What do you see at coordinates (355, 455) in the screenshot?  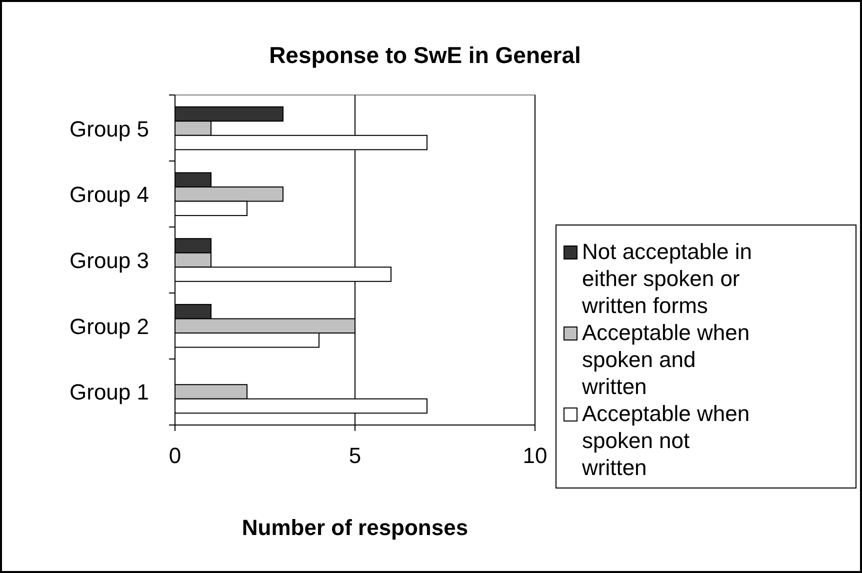 I see `x-tick-label: 5` at bounding box center [355, 455].